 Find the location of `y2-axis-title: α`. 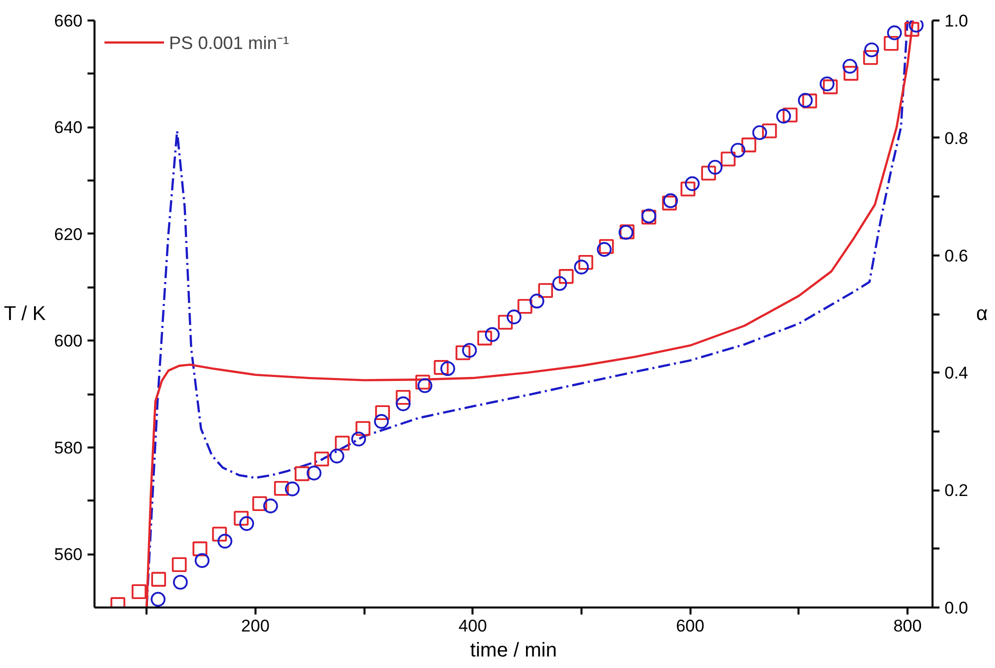

y2-axis-title: α is located at coordinates (982, 314).